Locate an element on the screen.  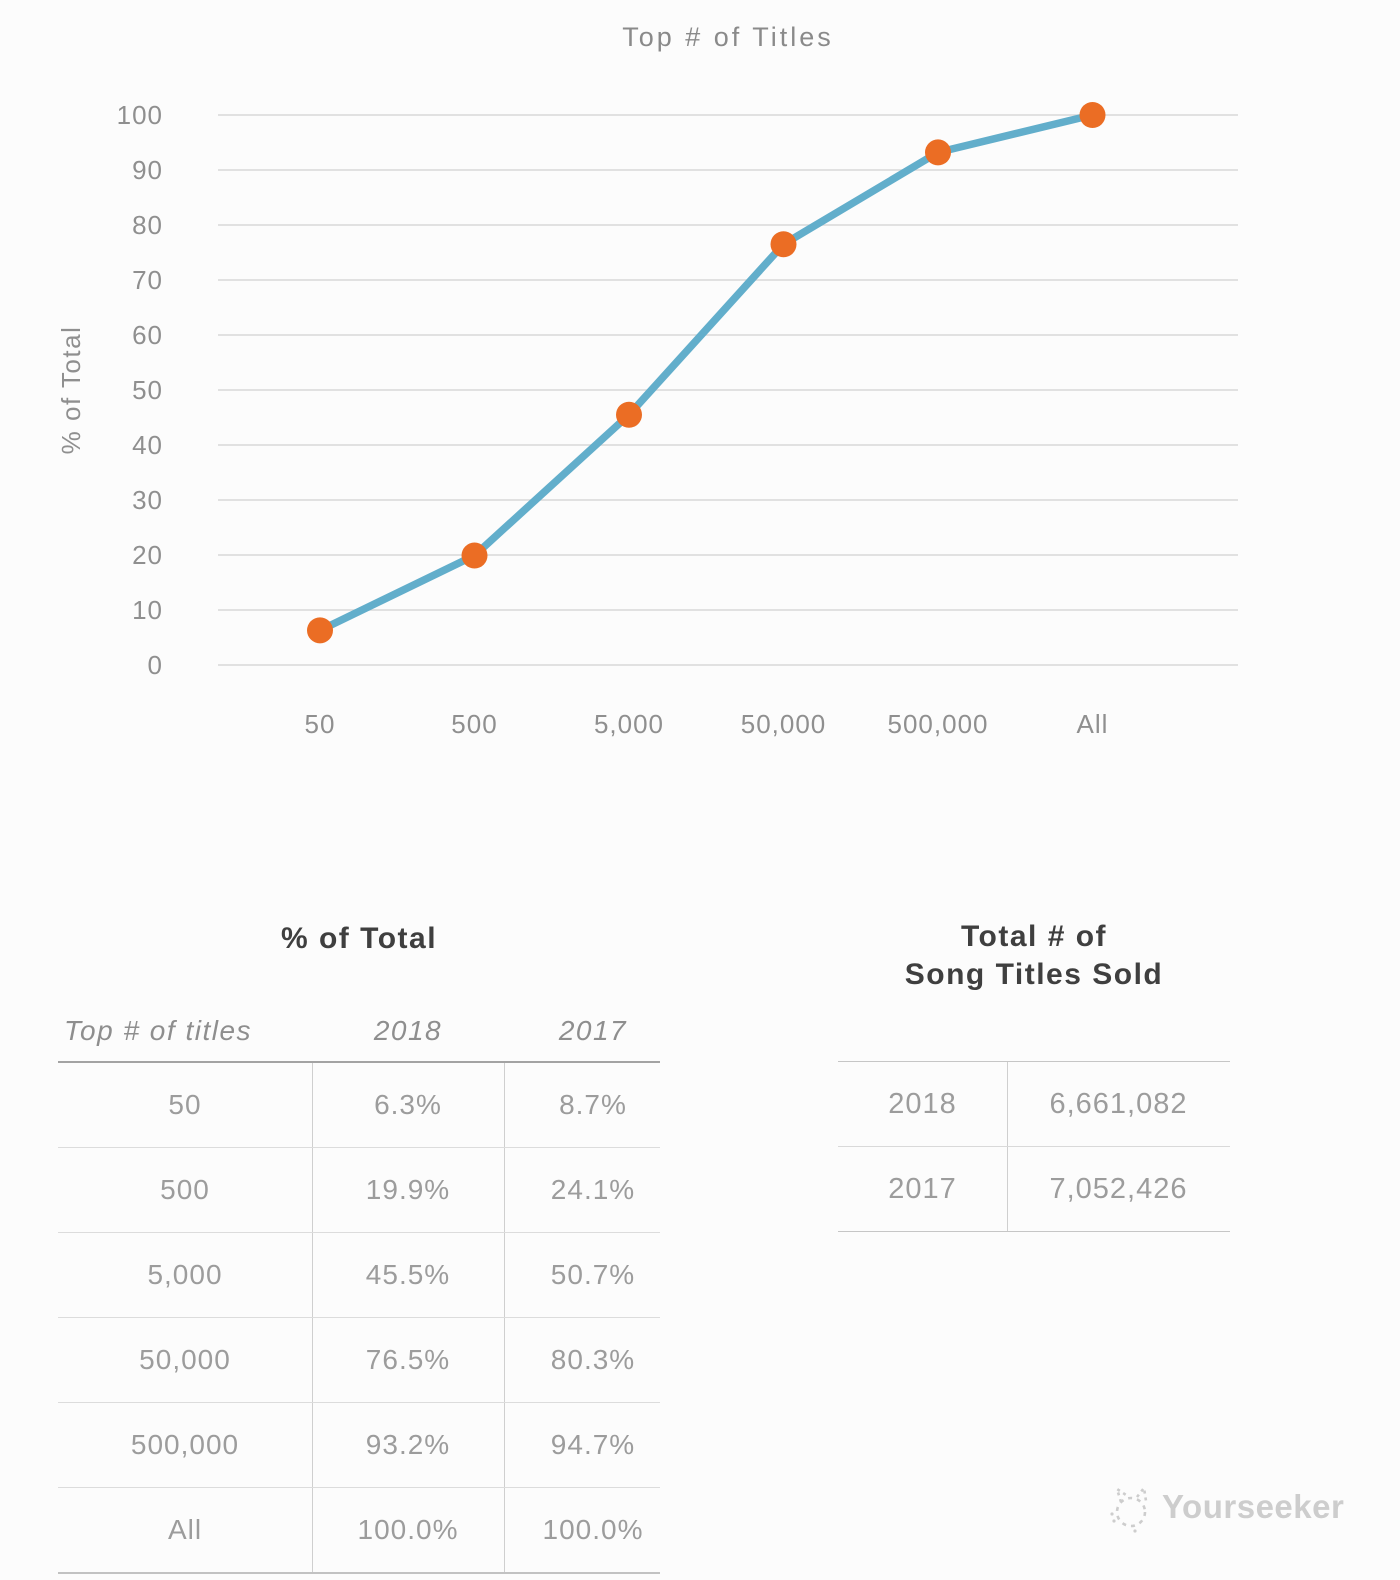
x-tick-label: 500 is located at coordinates (474, 724).